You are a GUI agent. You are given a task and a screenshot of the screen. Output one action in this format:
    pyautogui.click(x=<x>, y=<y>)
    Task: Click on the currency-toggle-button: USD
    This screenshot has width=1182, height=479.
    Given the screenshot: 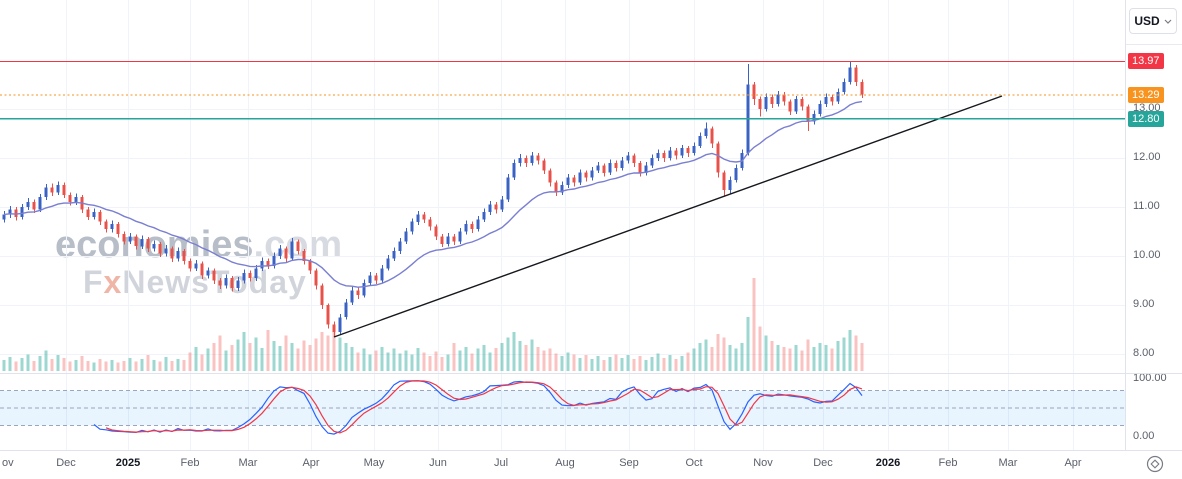 What is the action you would take?
    pyautogui.click(x=1153, y=21)
    